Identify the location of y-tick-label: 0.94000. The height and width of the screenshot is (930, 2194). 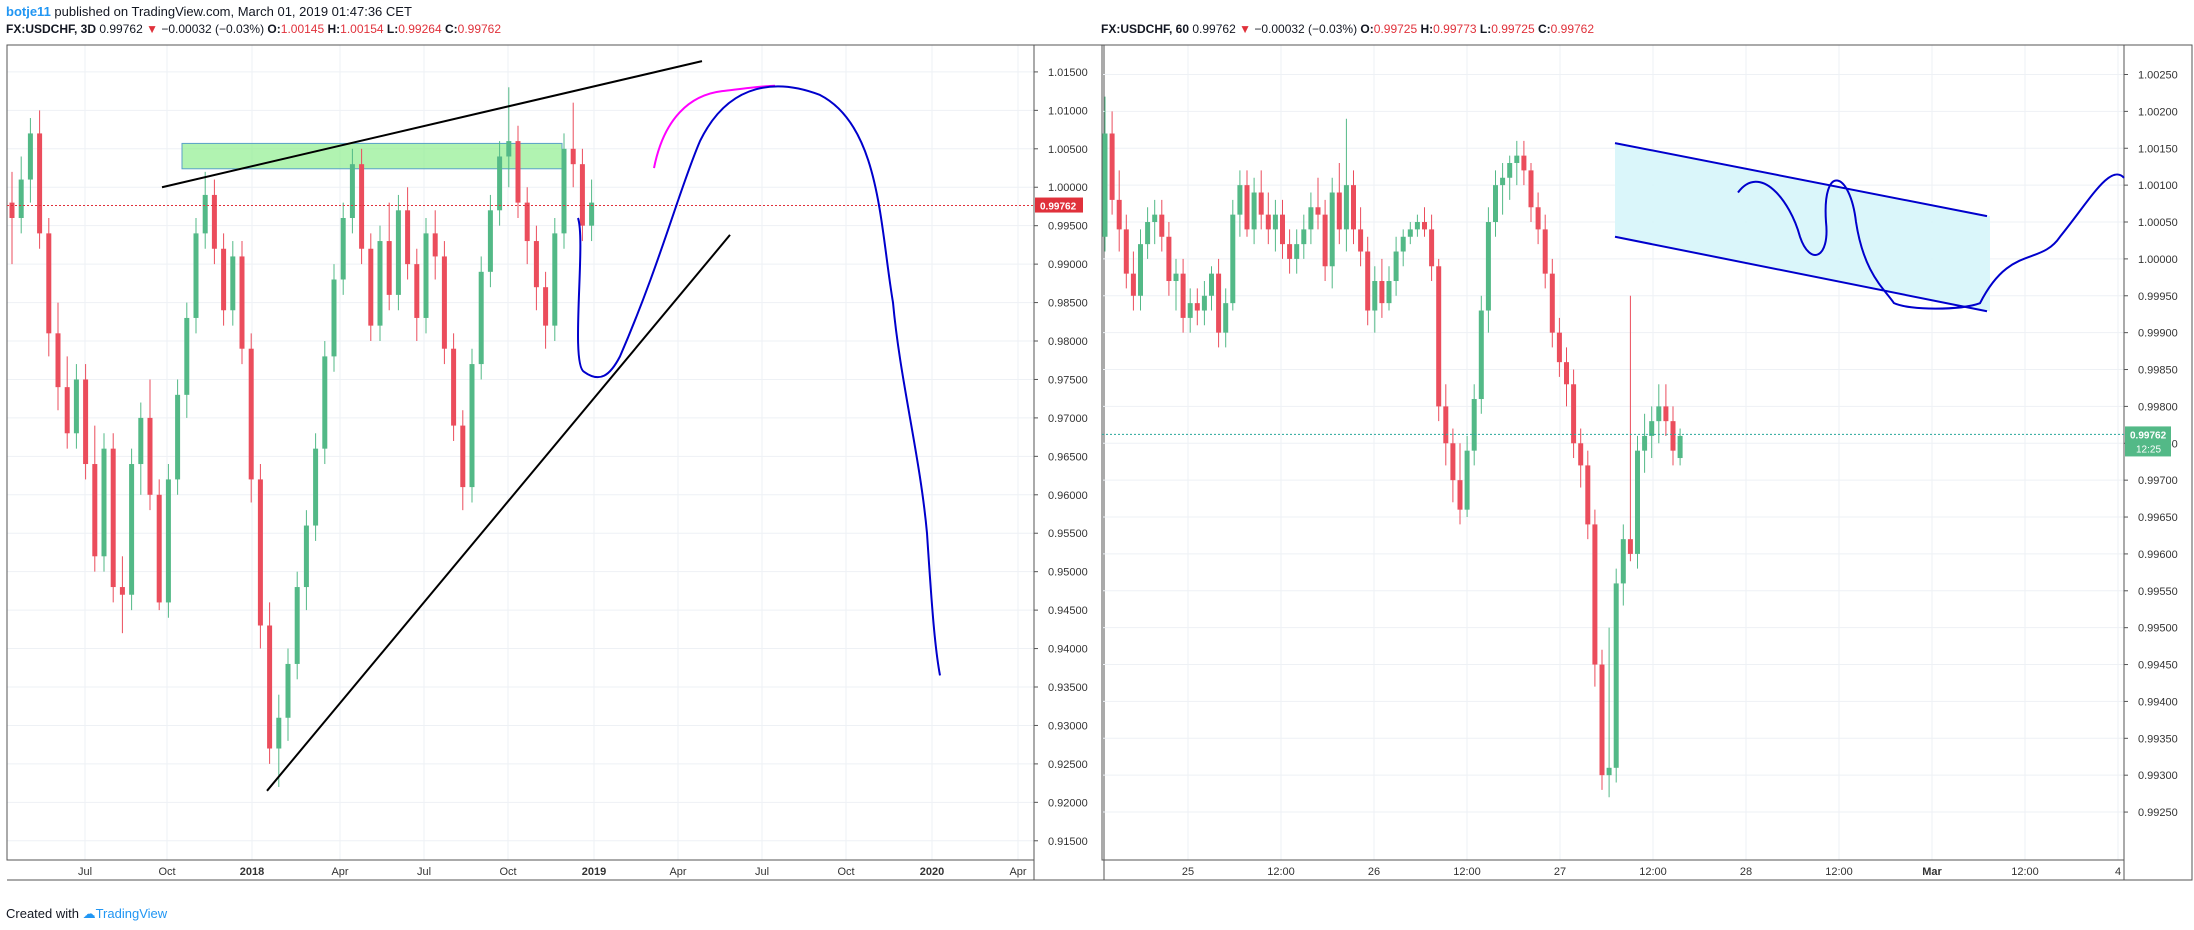
(1068, 650).